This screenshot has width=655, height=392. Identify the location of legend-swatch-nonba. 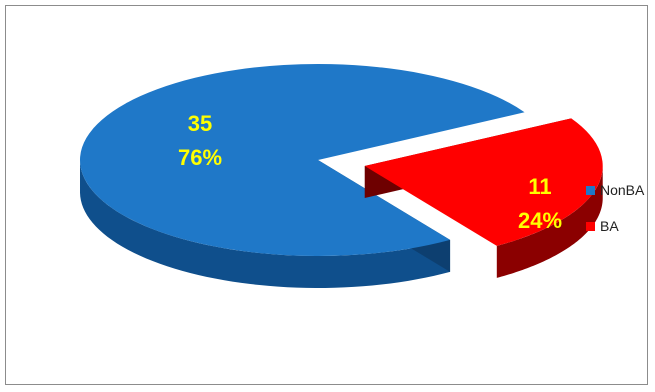
(590, 190).